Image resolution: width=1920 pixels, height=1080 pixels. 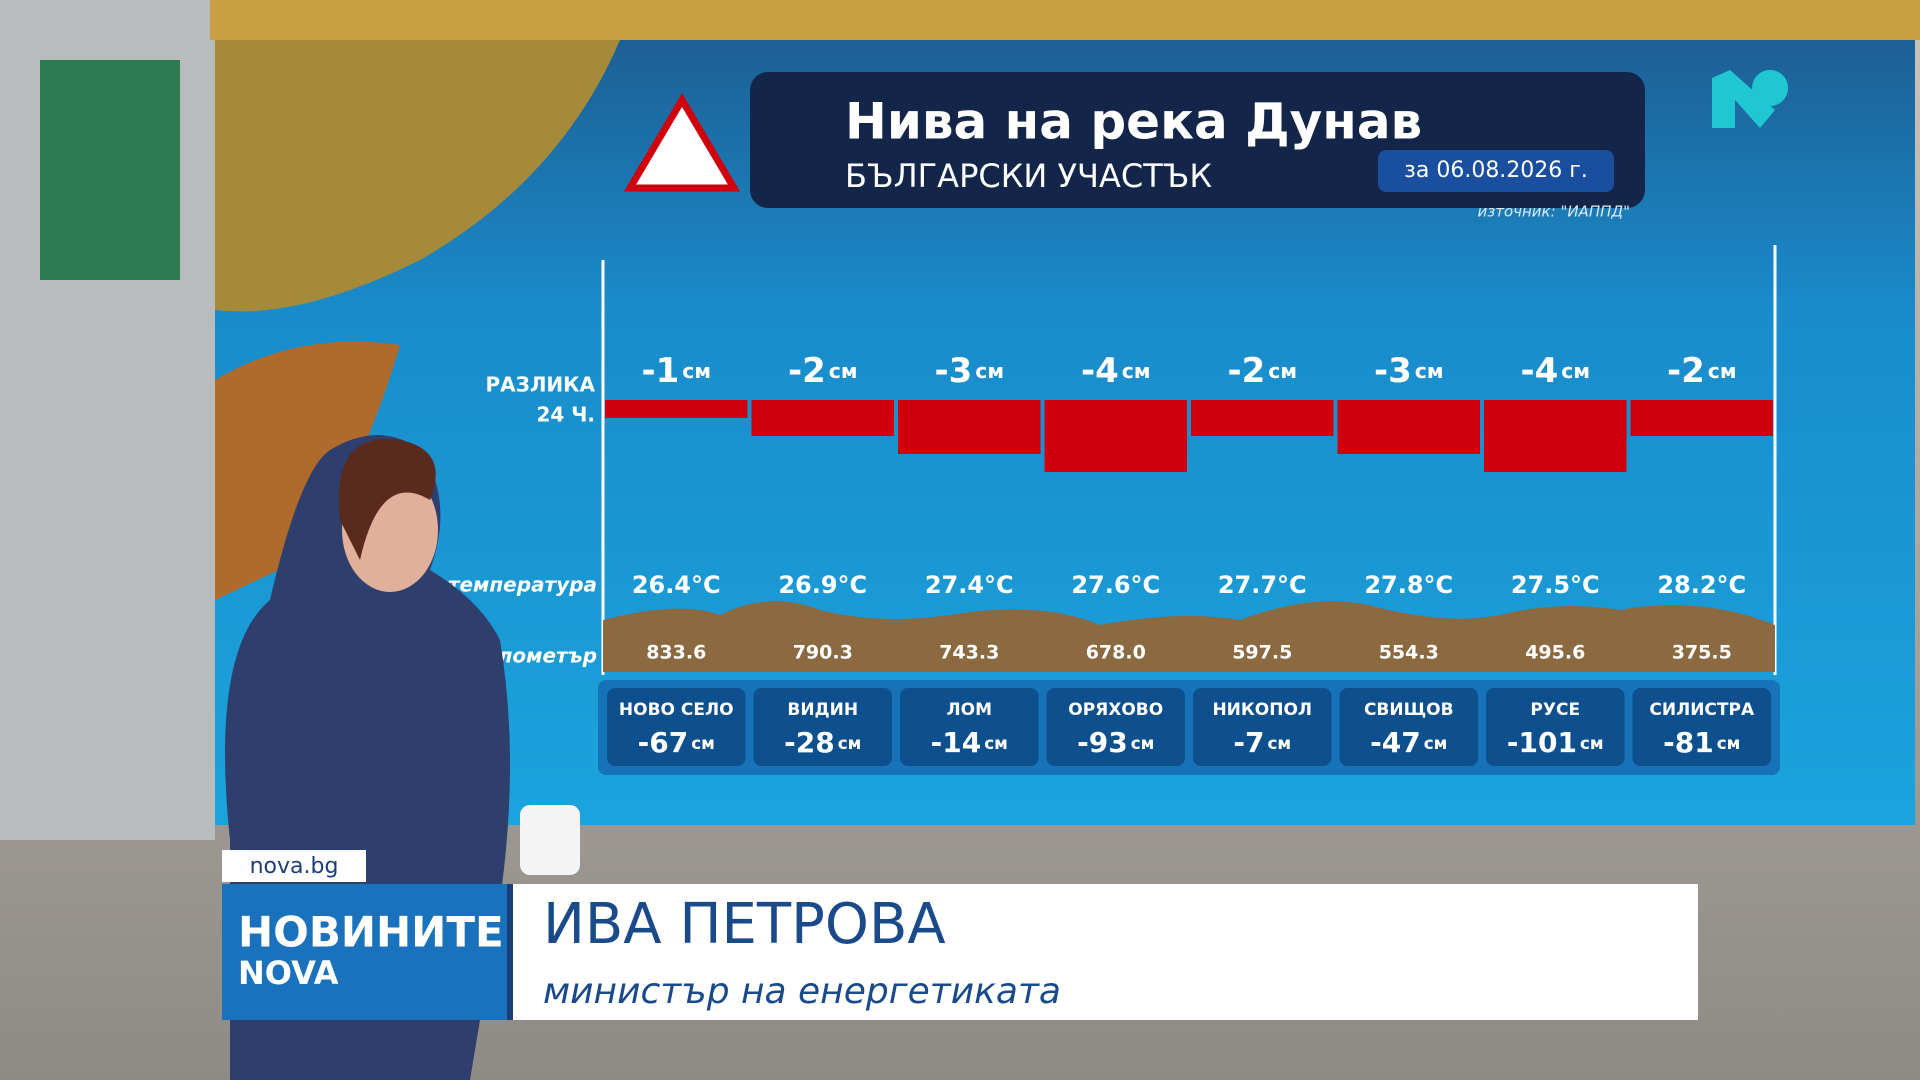 I want to click on date: за 06.08.2026 г., so click(x=1496, y=170).